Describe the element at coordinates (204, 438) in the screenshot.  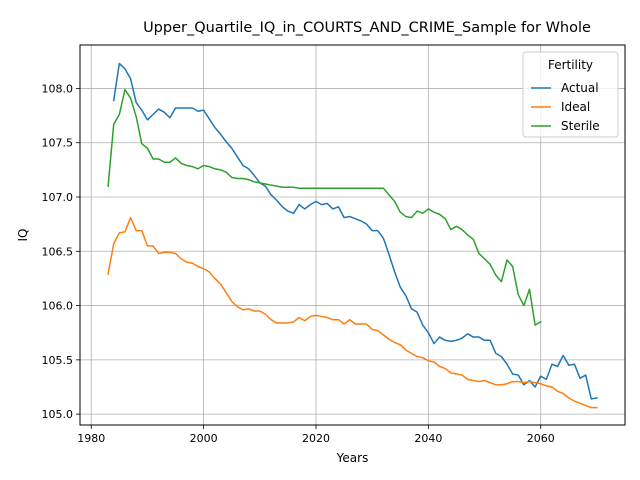
I see `x-tick-label: 2000` at that location.